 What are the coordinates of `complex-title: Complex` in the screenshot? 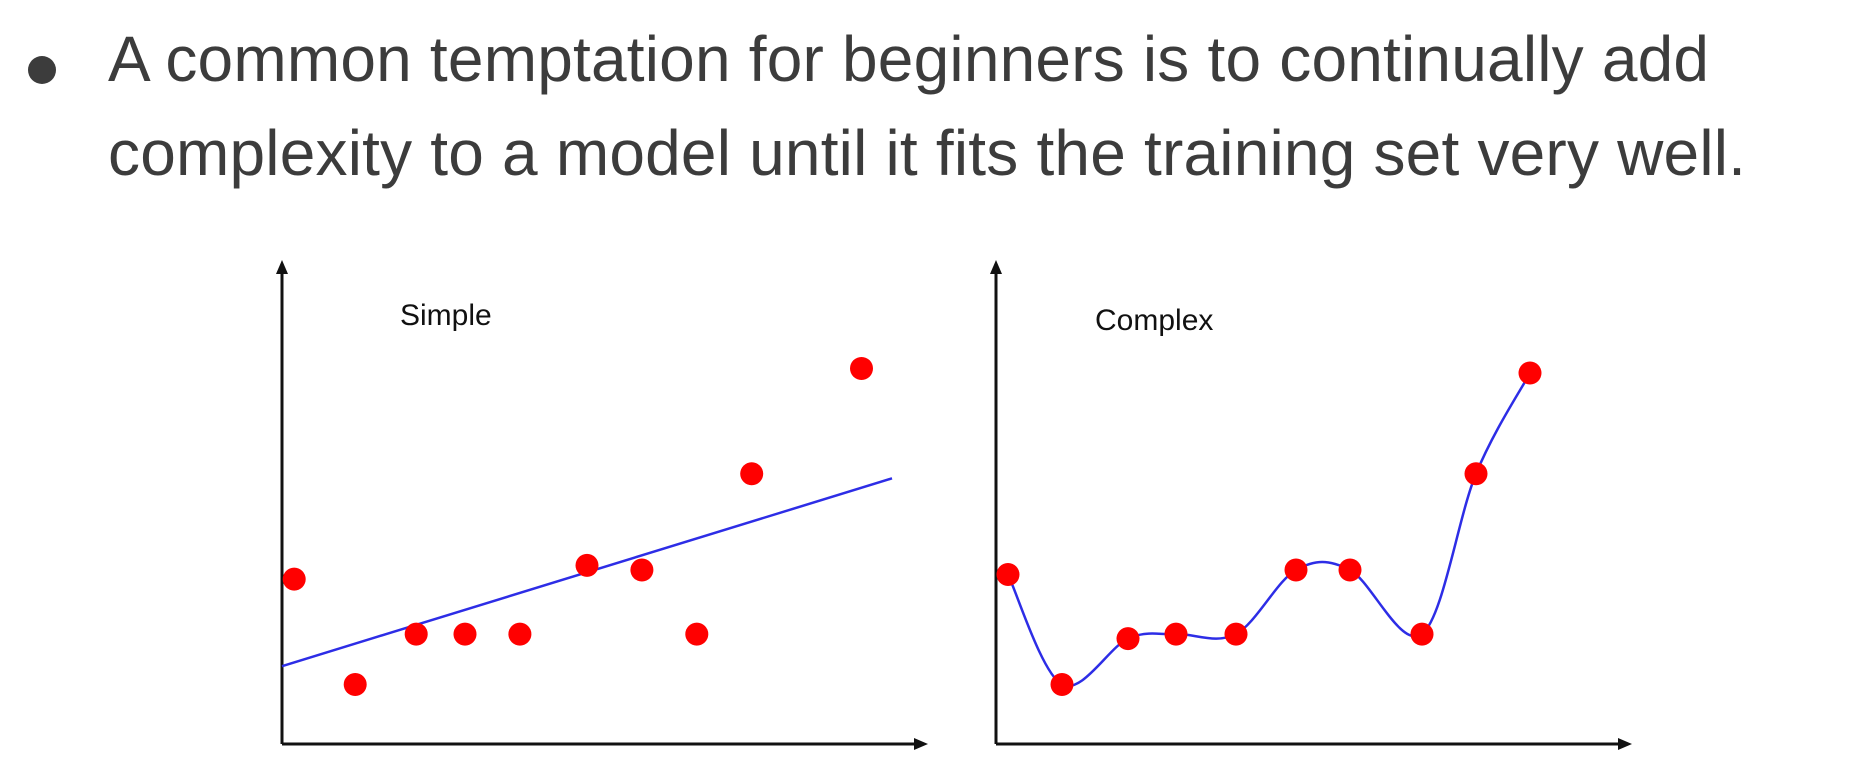 It's located at (1154, 320).